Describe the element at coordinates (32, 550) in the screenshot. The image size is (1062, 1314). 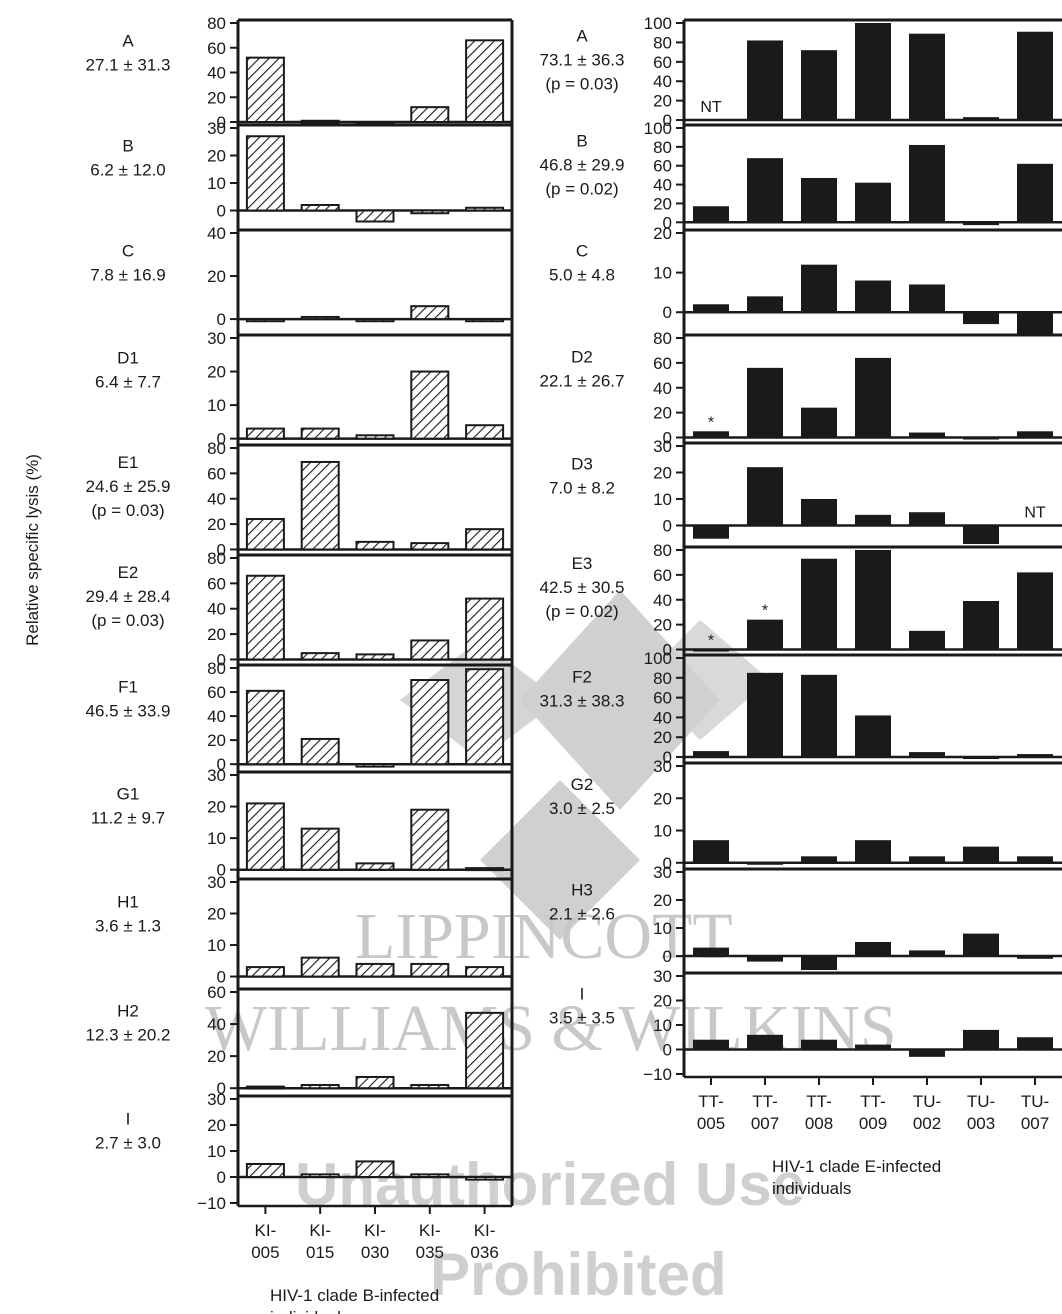
I see `y-axis-label: Relative specific lysis (%)` at that location.